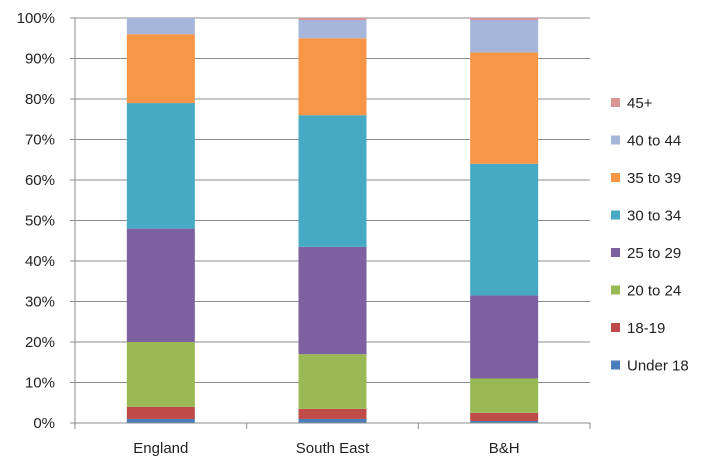  What do you see at coordinates (40, 140) in the screenshot?
I see `y-tick-label: 70%` at bounding box center [40, 140].